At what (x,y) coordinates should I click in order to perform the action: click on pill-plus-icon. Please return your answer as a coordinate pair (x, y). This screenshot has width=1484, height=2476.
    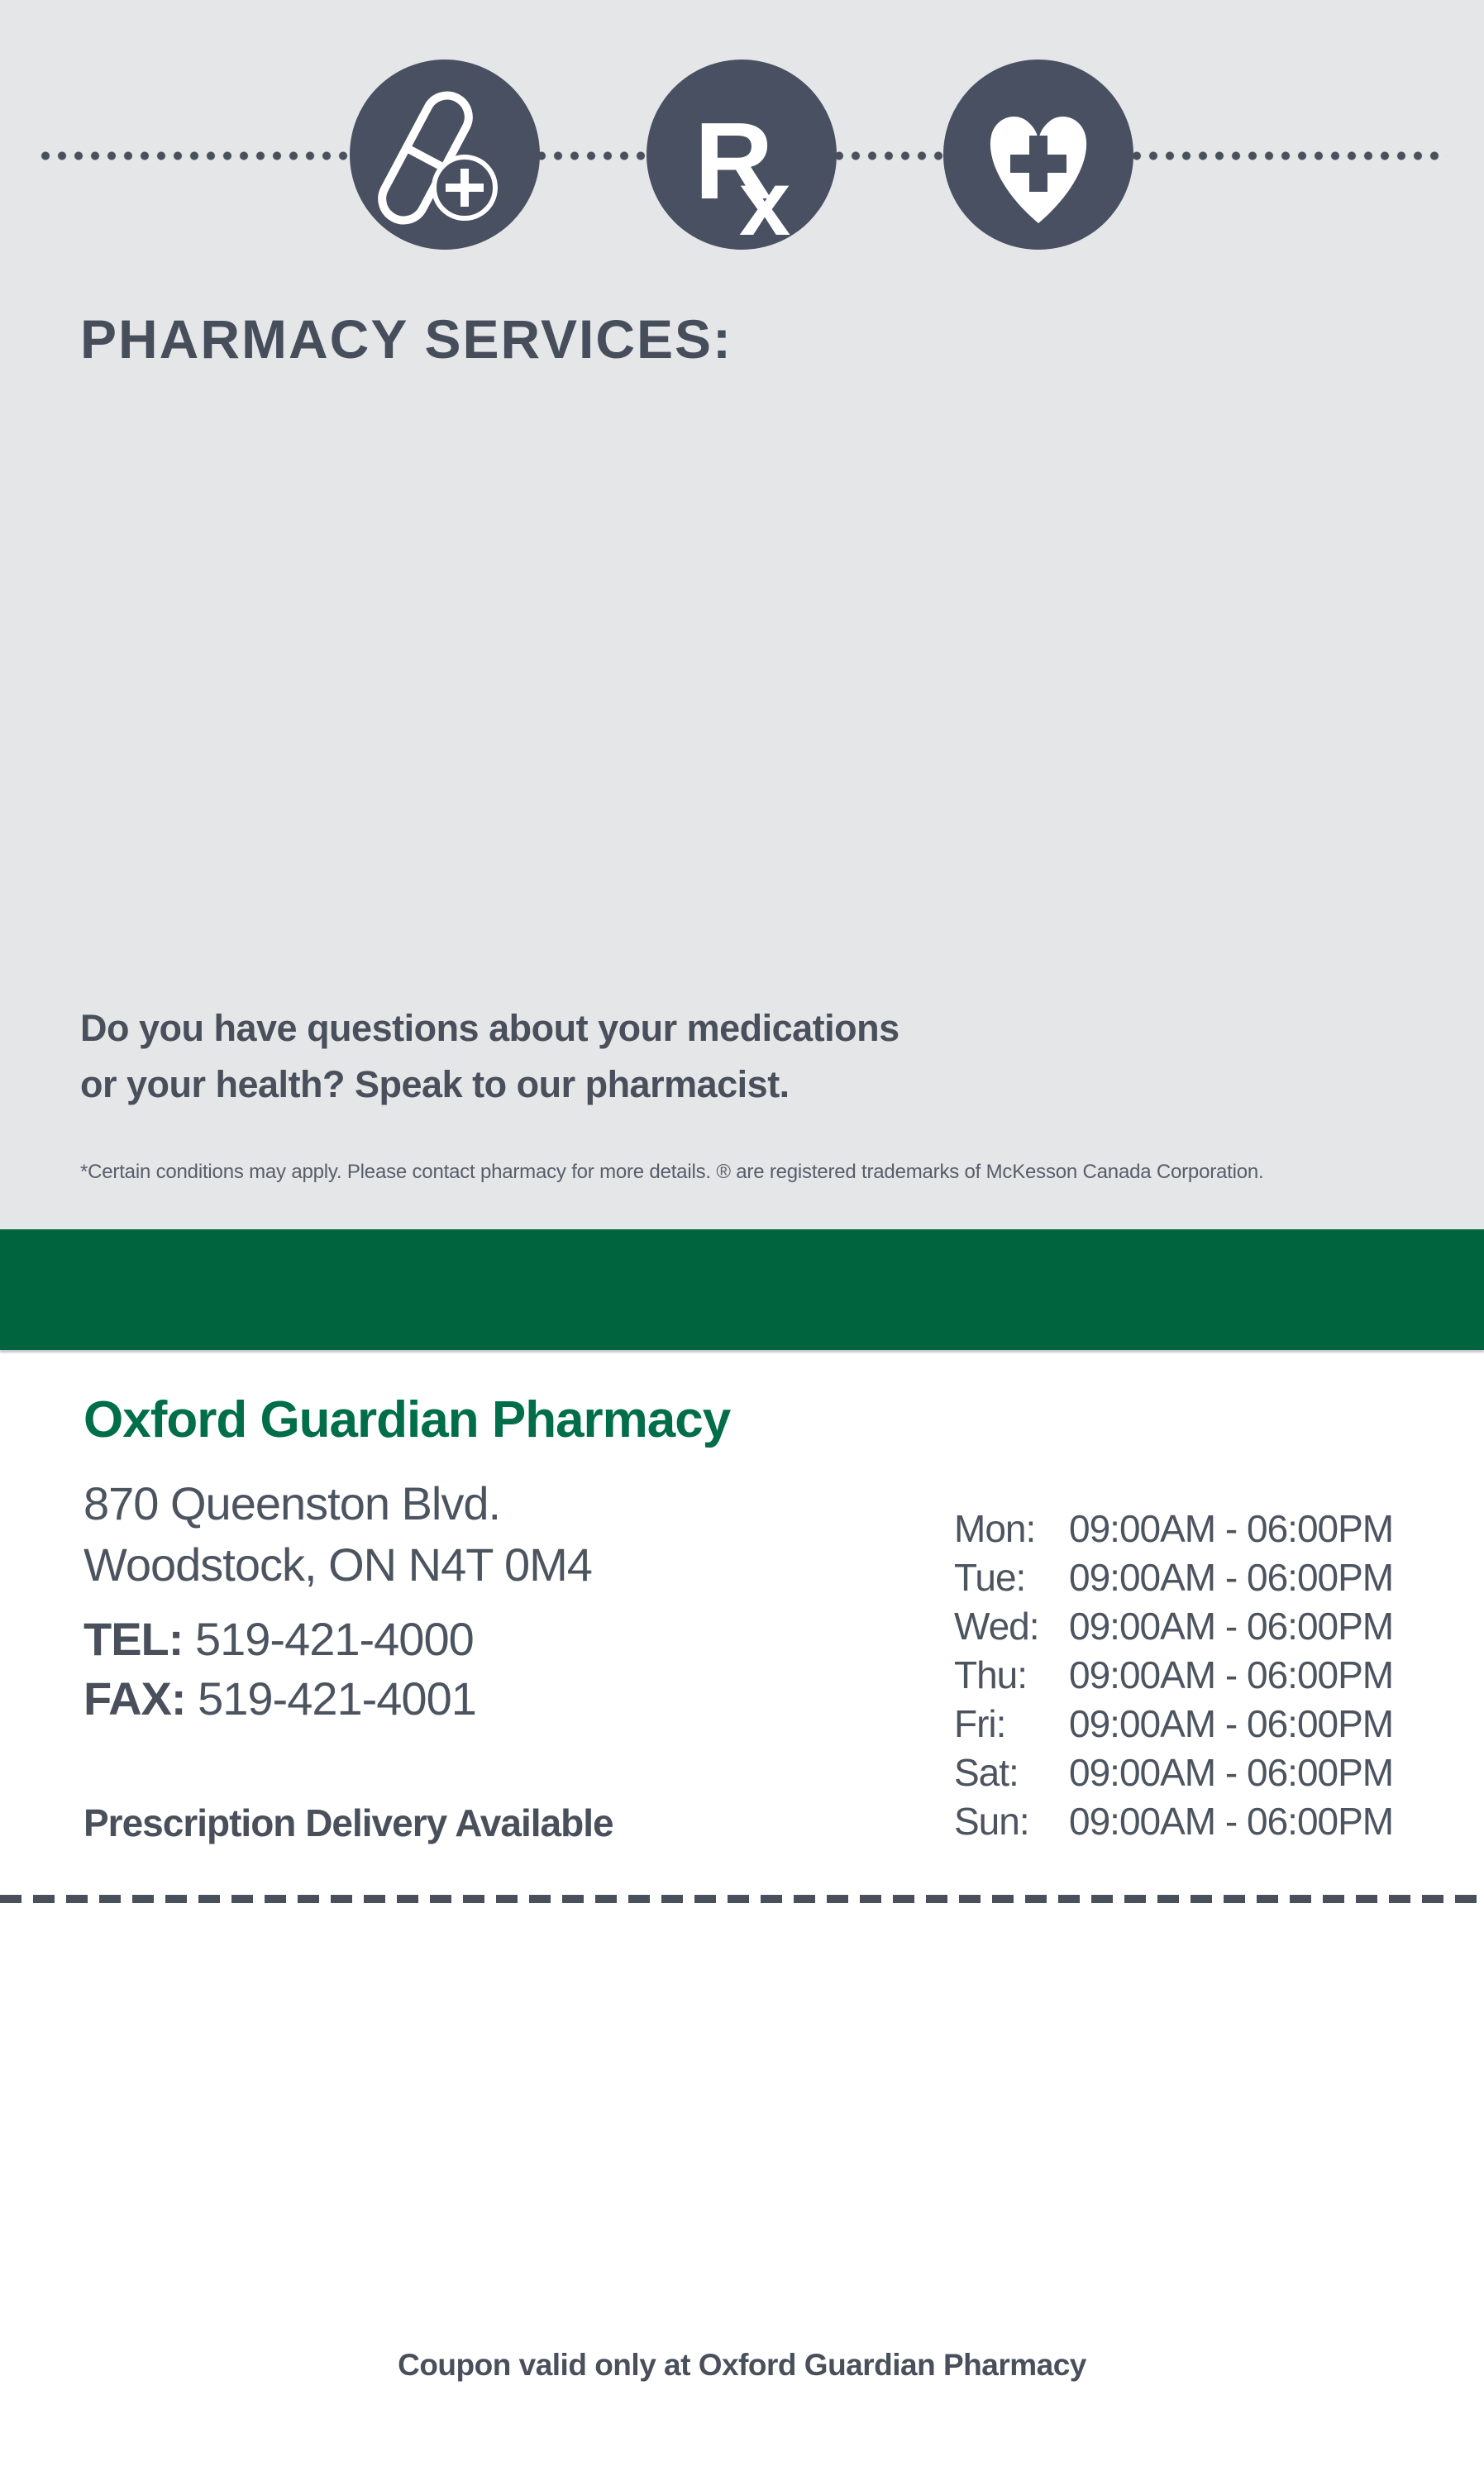
    Looking at the image, I should click on (445, 155).